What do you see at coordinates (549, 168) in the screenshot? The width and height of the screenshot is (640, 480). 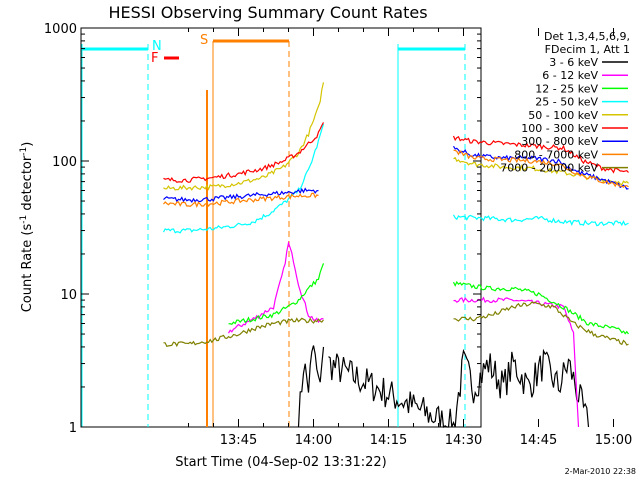 I see `legend-entry-9-label: 7000 - 20000 keV` at bounding box center [549, 168].